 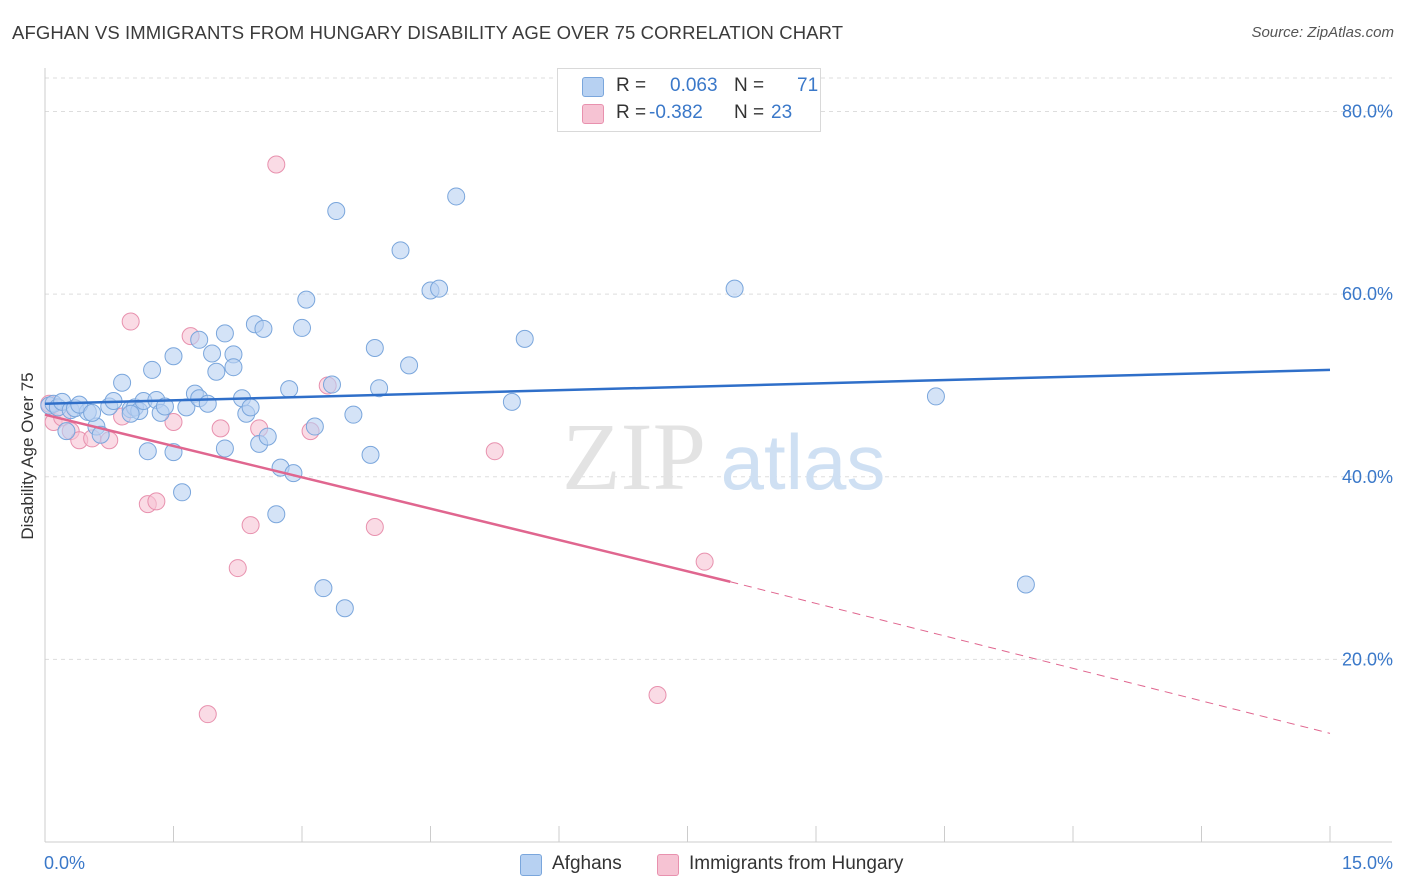 What do you see at coordinates (796, 863) in the screenshot?
I see `bottom-legend-label-hungary: Immigrants from Hungary` at bounding box center [796, 863].